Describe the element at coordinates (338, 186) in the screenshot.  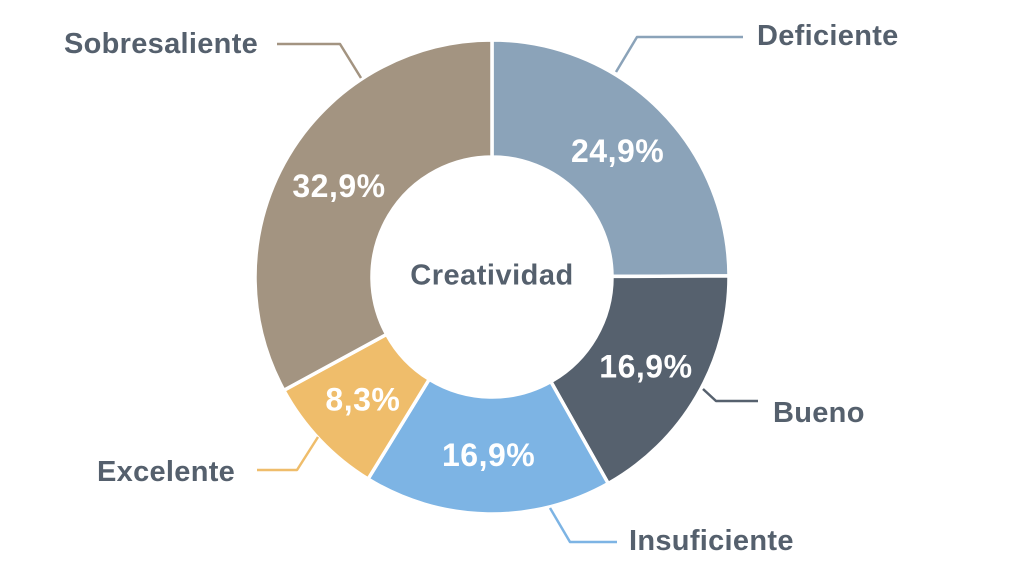
I see `slice-percent-sobresaliente: 32,9%` at that location.